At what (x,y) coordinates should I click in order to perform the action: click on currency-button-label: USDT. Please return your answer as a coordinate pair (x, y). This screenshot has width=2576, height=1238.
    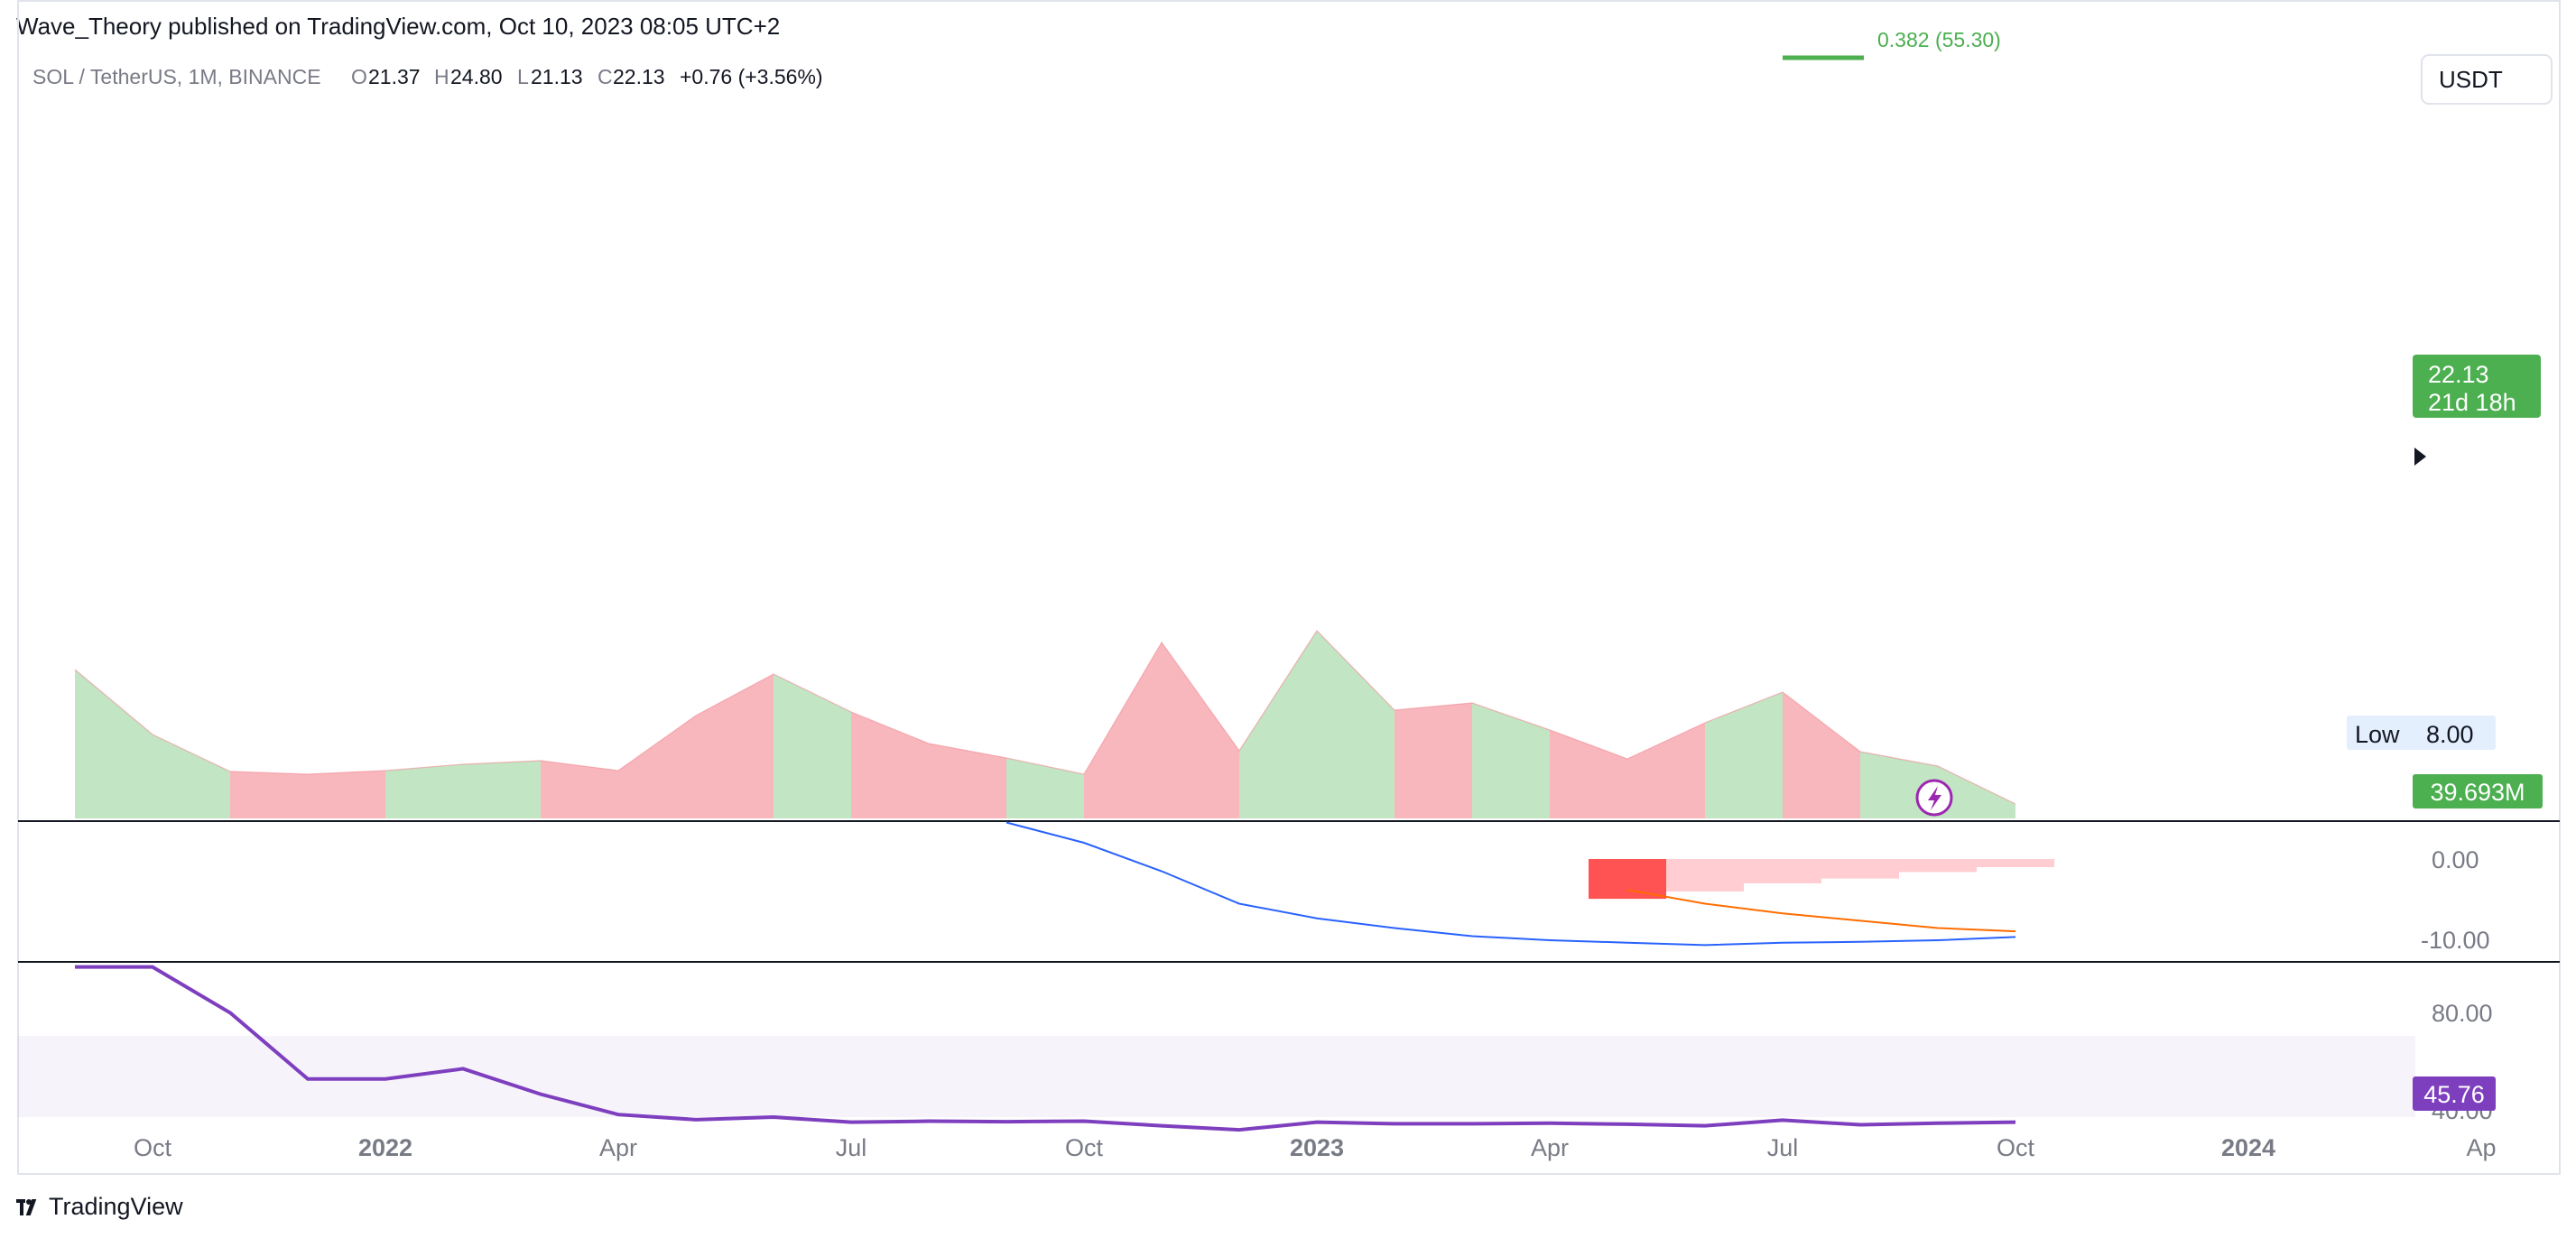
    Looking at the image, I should click on (2471, 79).